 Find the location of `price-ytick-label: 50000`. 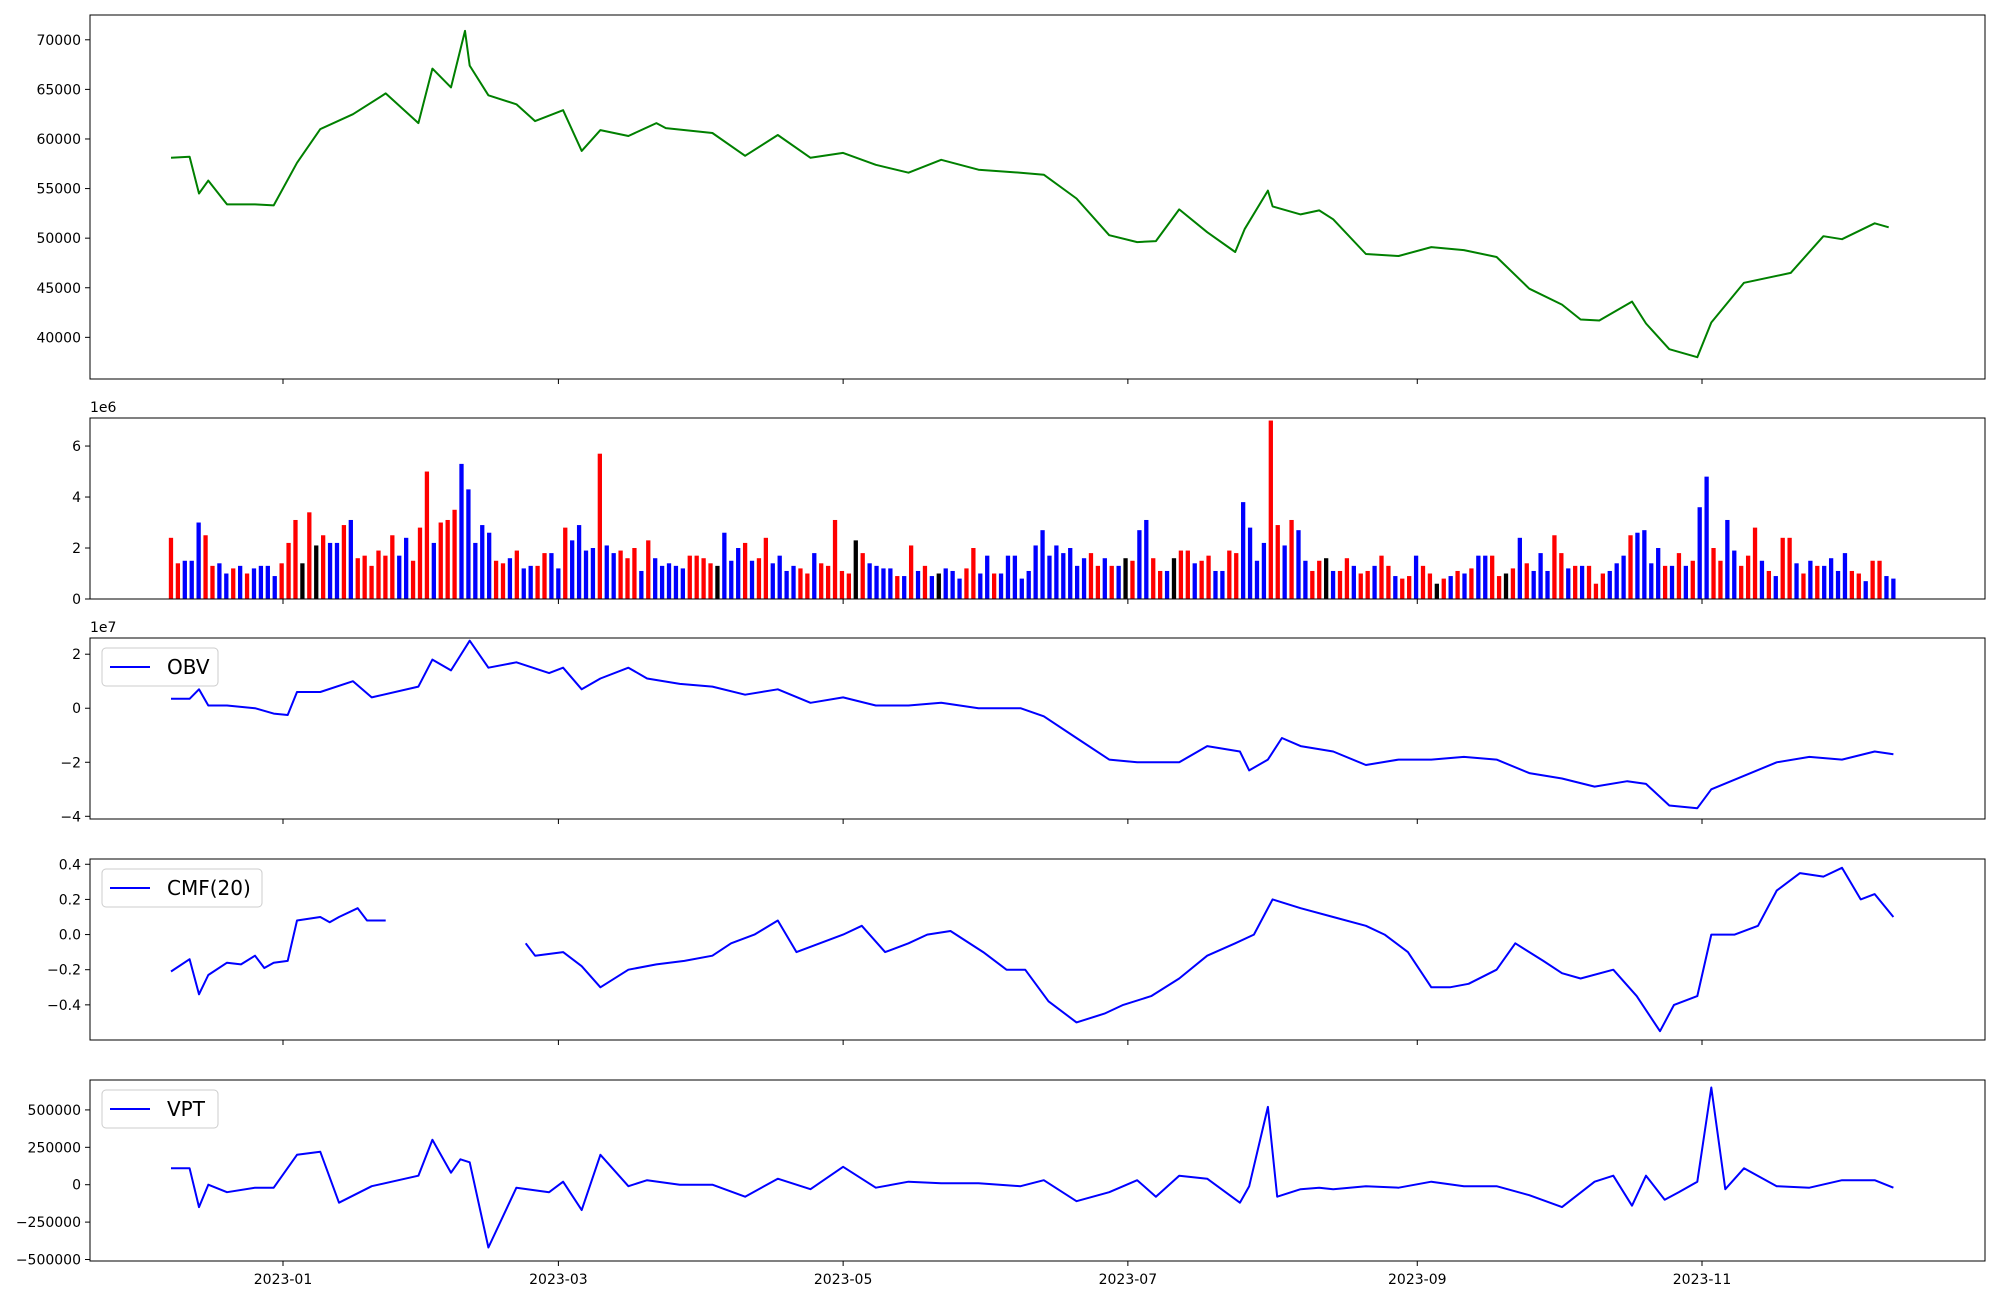

price-ytick-label: 50000 is located at coordinates (58, 239).